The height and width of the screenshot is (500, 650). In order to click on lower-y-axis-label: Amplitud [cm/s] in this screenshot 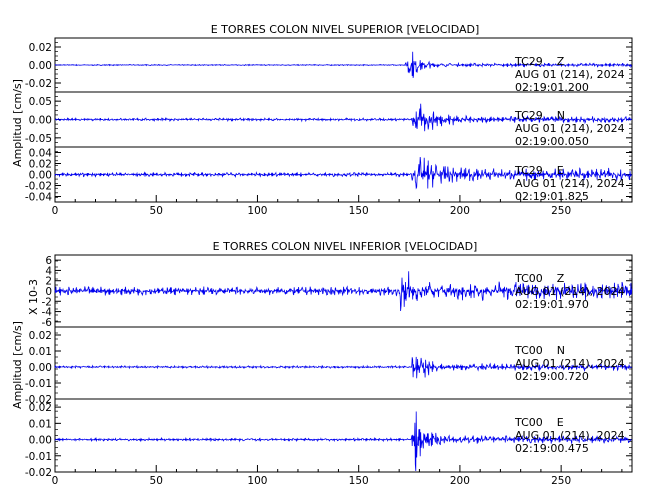, I will do `click(17, 365)`.